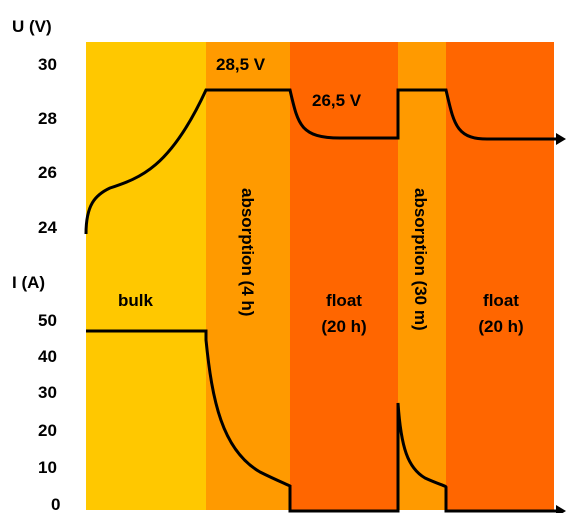  What do you see at coordinates (247, 252) in the screenshot?
I see `phase-label-absorption-1: absorption (4 h)` at bounding box center [247, 252].